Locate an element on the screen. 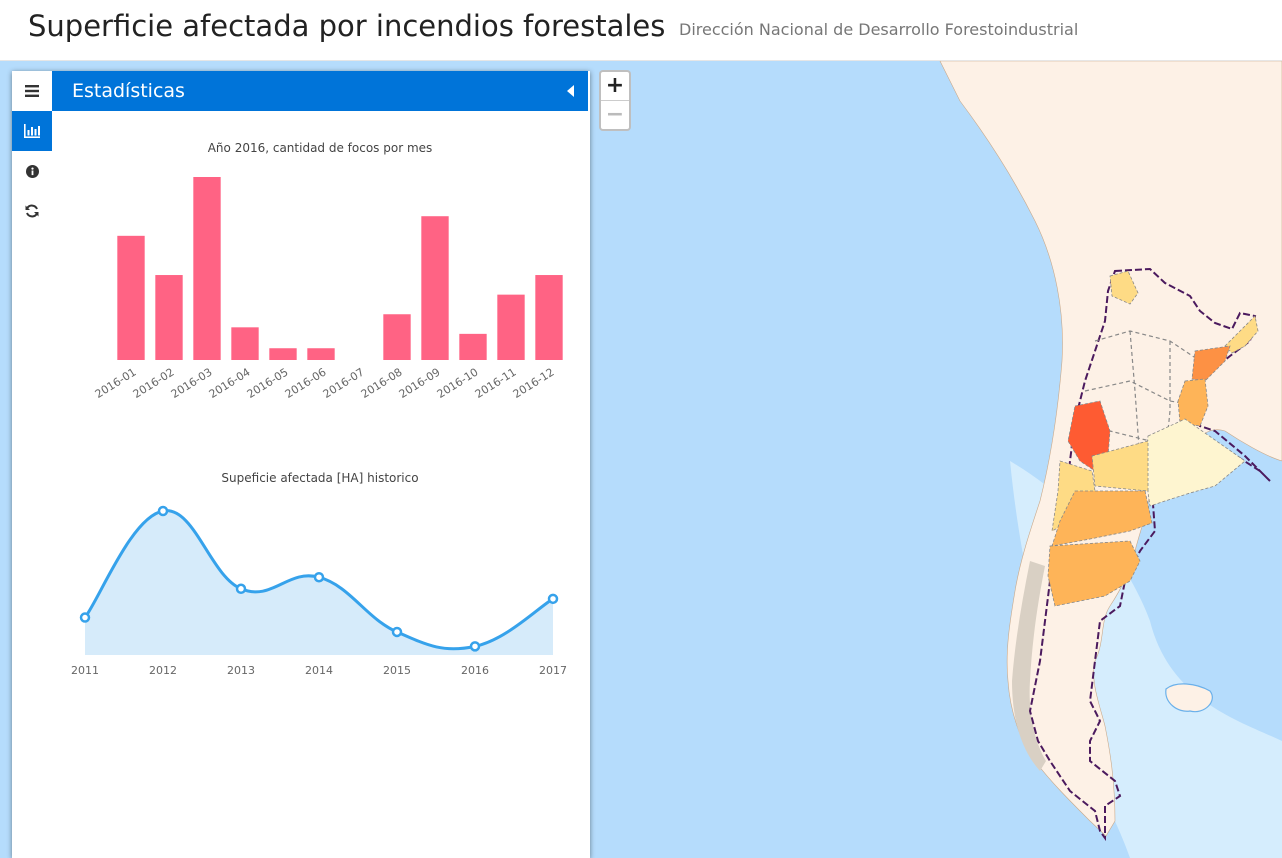 This screenshot has width=1282, height=858. point-2017 is located at coordinates (553, 599).